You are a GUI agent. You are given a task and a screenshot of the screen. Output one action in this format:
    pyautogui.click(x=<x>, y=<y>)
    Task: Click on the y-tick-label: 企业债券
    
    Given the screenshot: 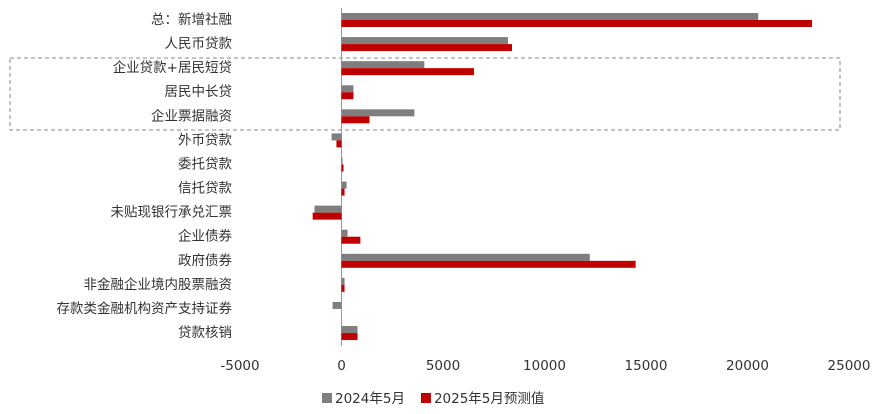 What is the action you would take?
    pyautogui.click(x=205, y=236)
    